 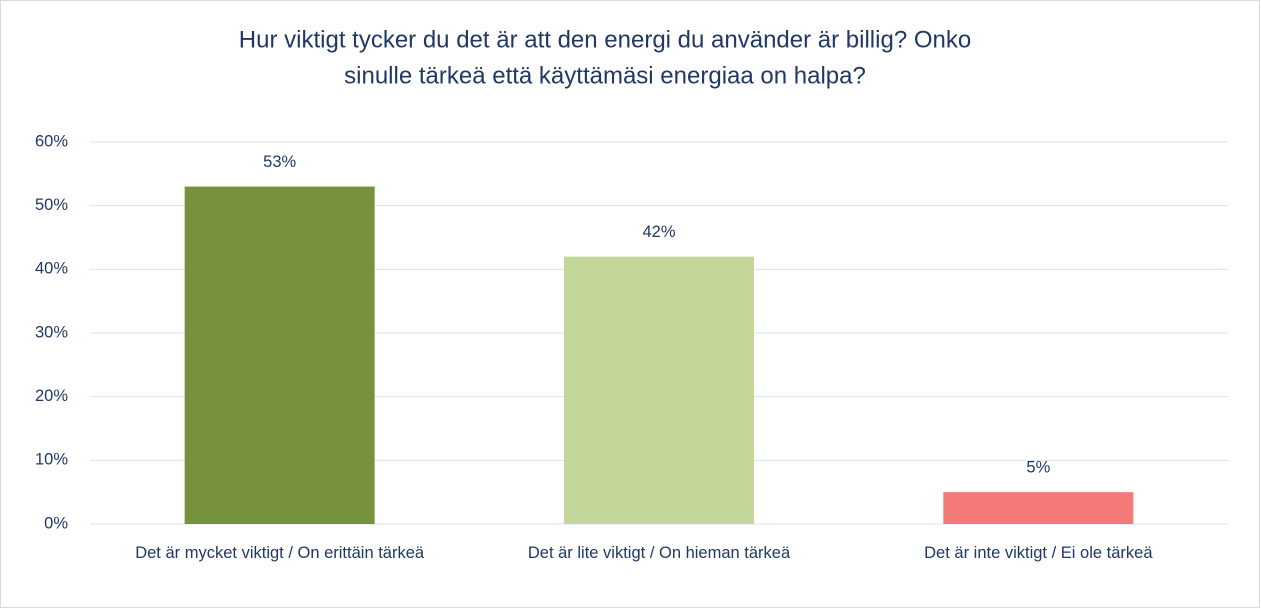 I want to click on y-tick-label: 50%, so click(x=51, y=205).